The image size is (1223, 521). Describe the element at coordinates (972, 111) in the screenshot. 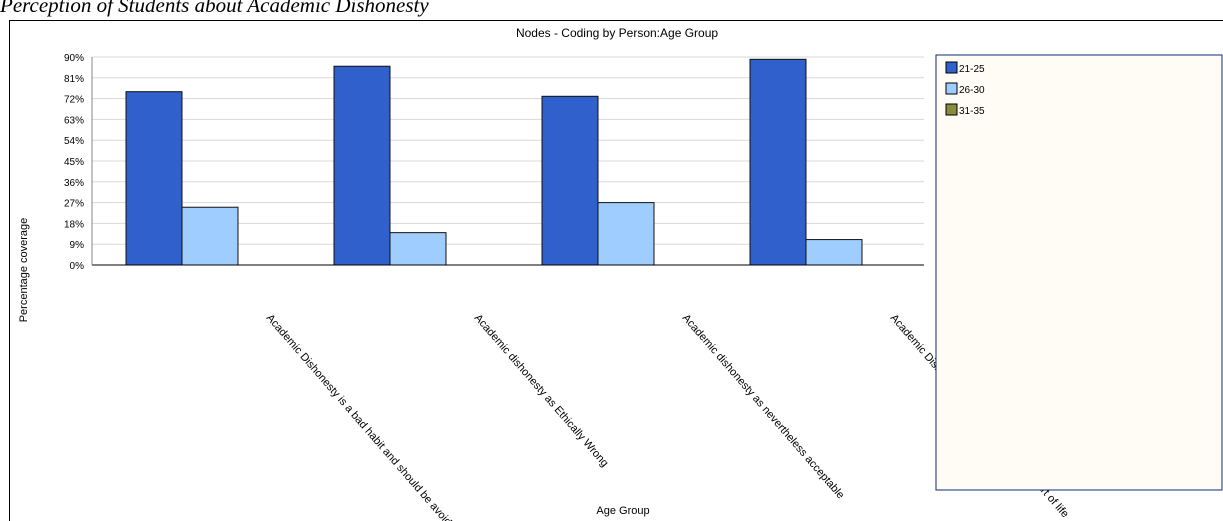

I see `legend-label: 31-35` at that location.